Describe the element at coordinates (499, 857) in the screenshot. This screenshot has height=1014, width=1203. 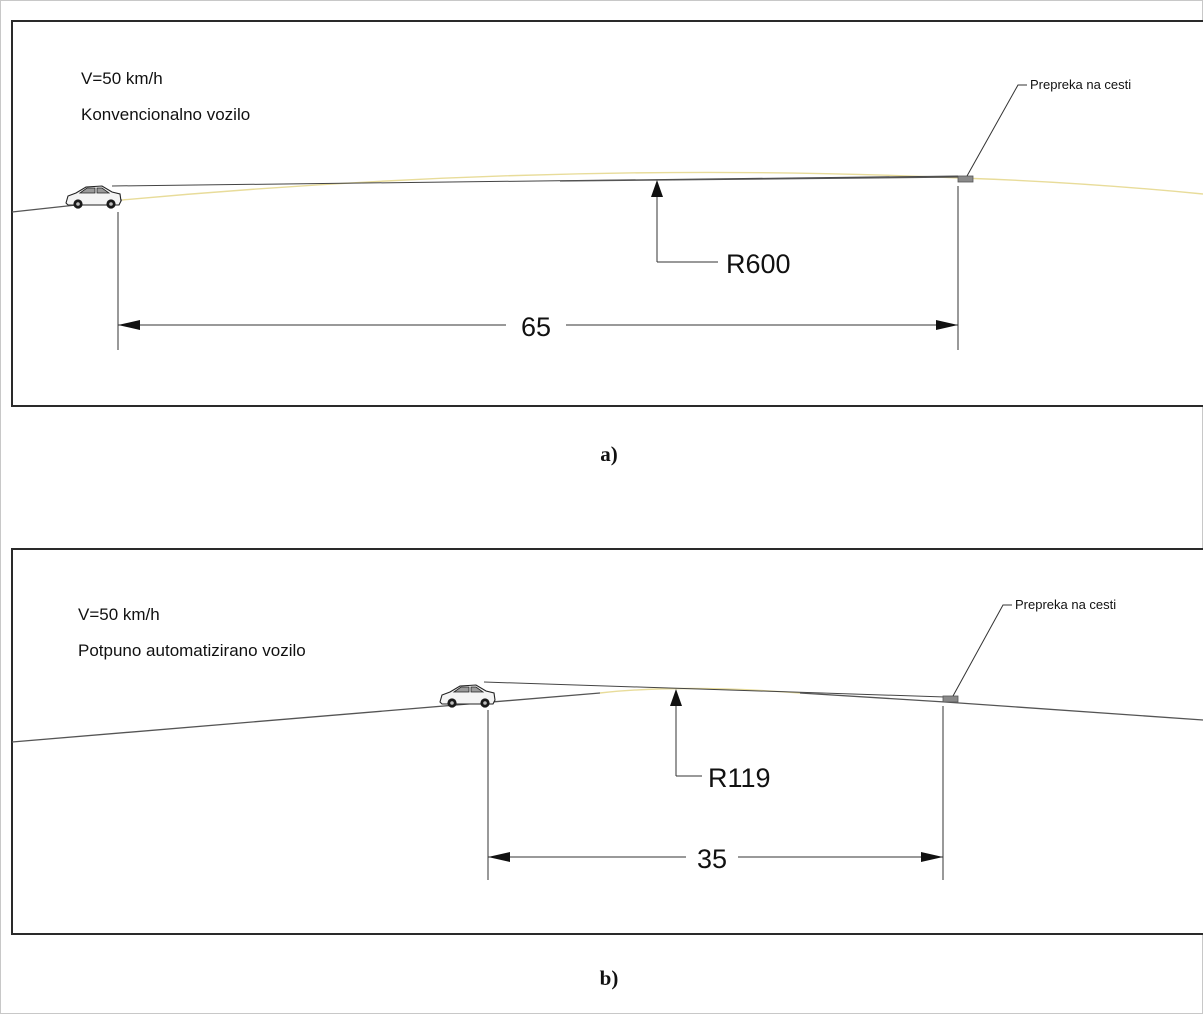
I see `panel-b-dimension-arrow-left` at that location.